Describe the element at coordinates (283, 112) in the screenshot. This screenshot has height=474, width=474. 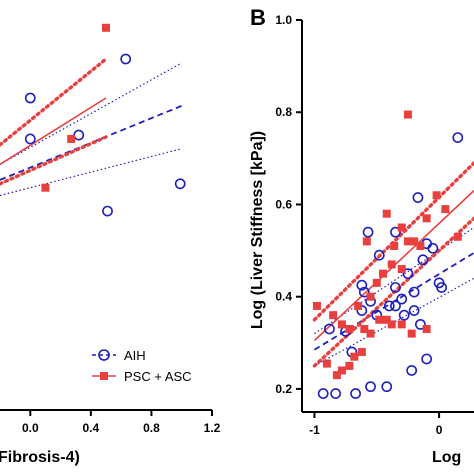
I see `panel-b-y-tick-label: 0.8` at that location.